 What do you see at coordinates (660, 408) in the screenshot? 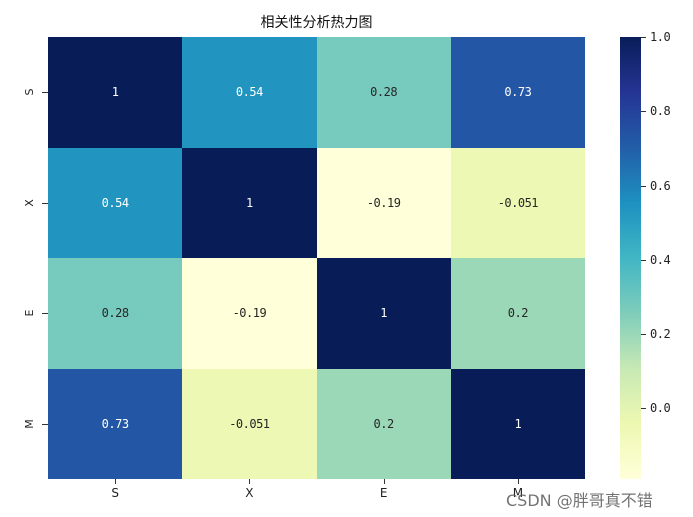
I see `colorbar-tick-label: 0.0` at bounding box center [660, 408].